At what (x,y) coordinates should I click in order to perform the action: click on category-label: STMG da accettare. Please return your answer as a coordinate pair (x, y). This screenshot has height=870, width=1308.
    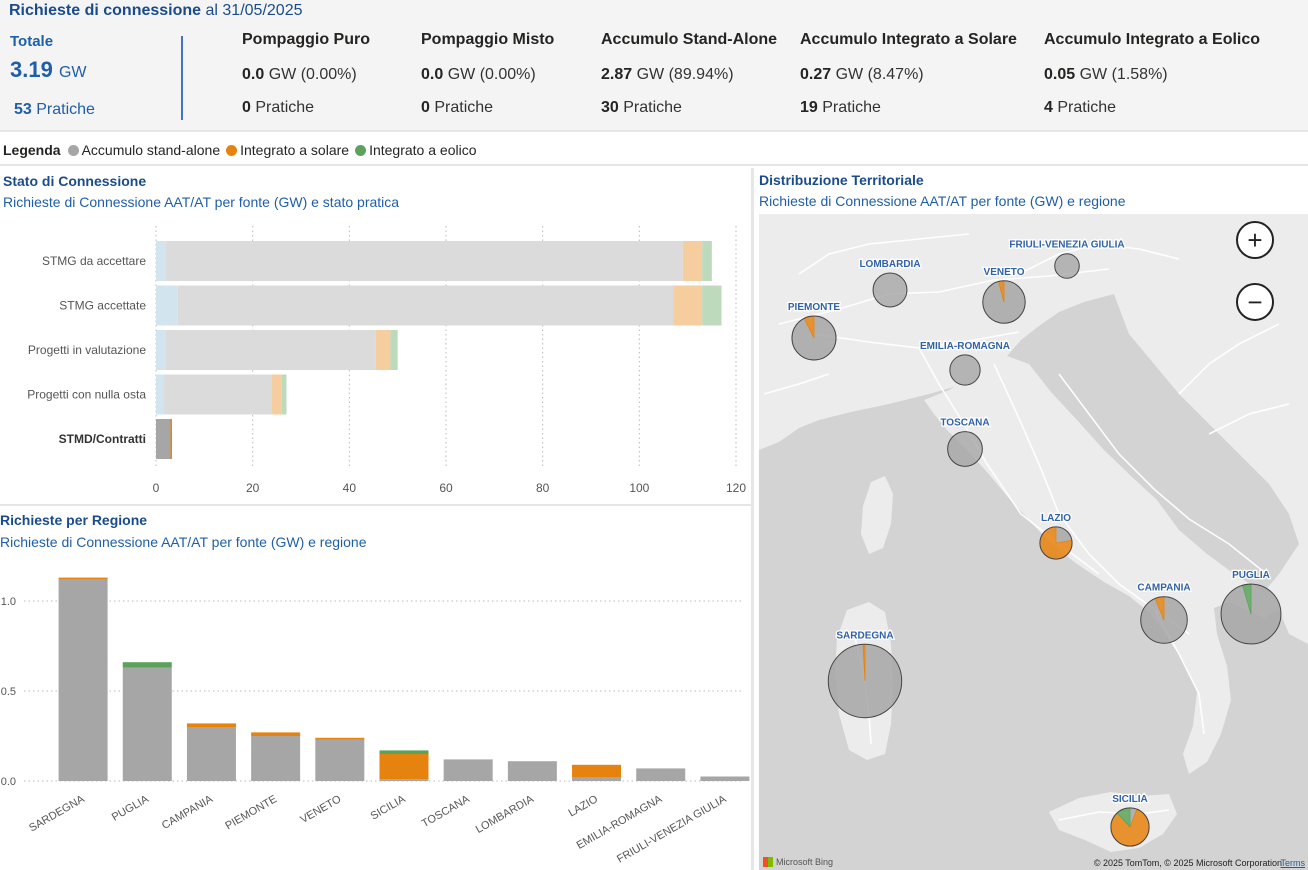
    Looking at the image, I should click on (94, 261).